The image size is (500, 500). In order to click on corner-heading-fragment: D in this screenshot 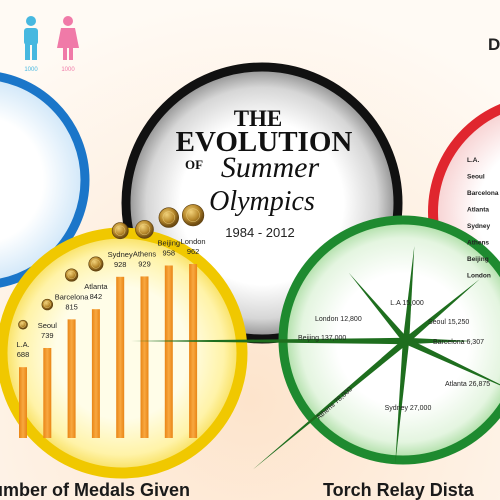, I will do `click(494, 44)`.